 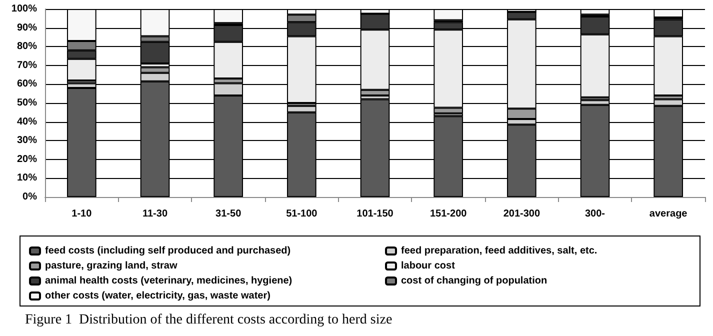 What do you see at coordinates (499, 251) in the screenshot?
I see `legend-label: feed preparation, feed additives, salt, etc.` at bounding box center [499, 251].